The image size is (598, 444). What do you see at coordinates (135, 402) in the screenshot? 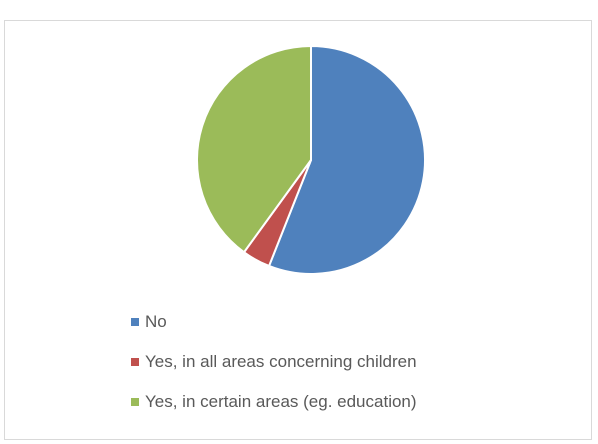
I see `legend-swatch-yes-certain-areas` at bounding box center [135, 402].